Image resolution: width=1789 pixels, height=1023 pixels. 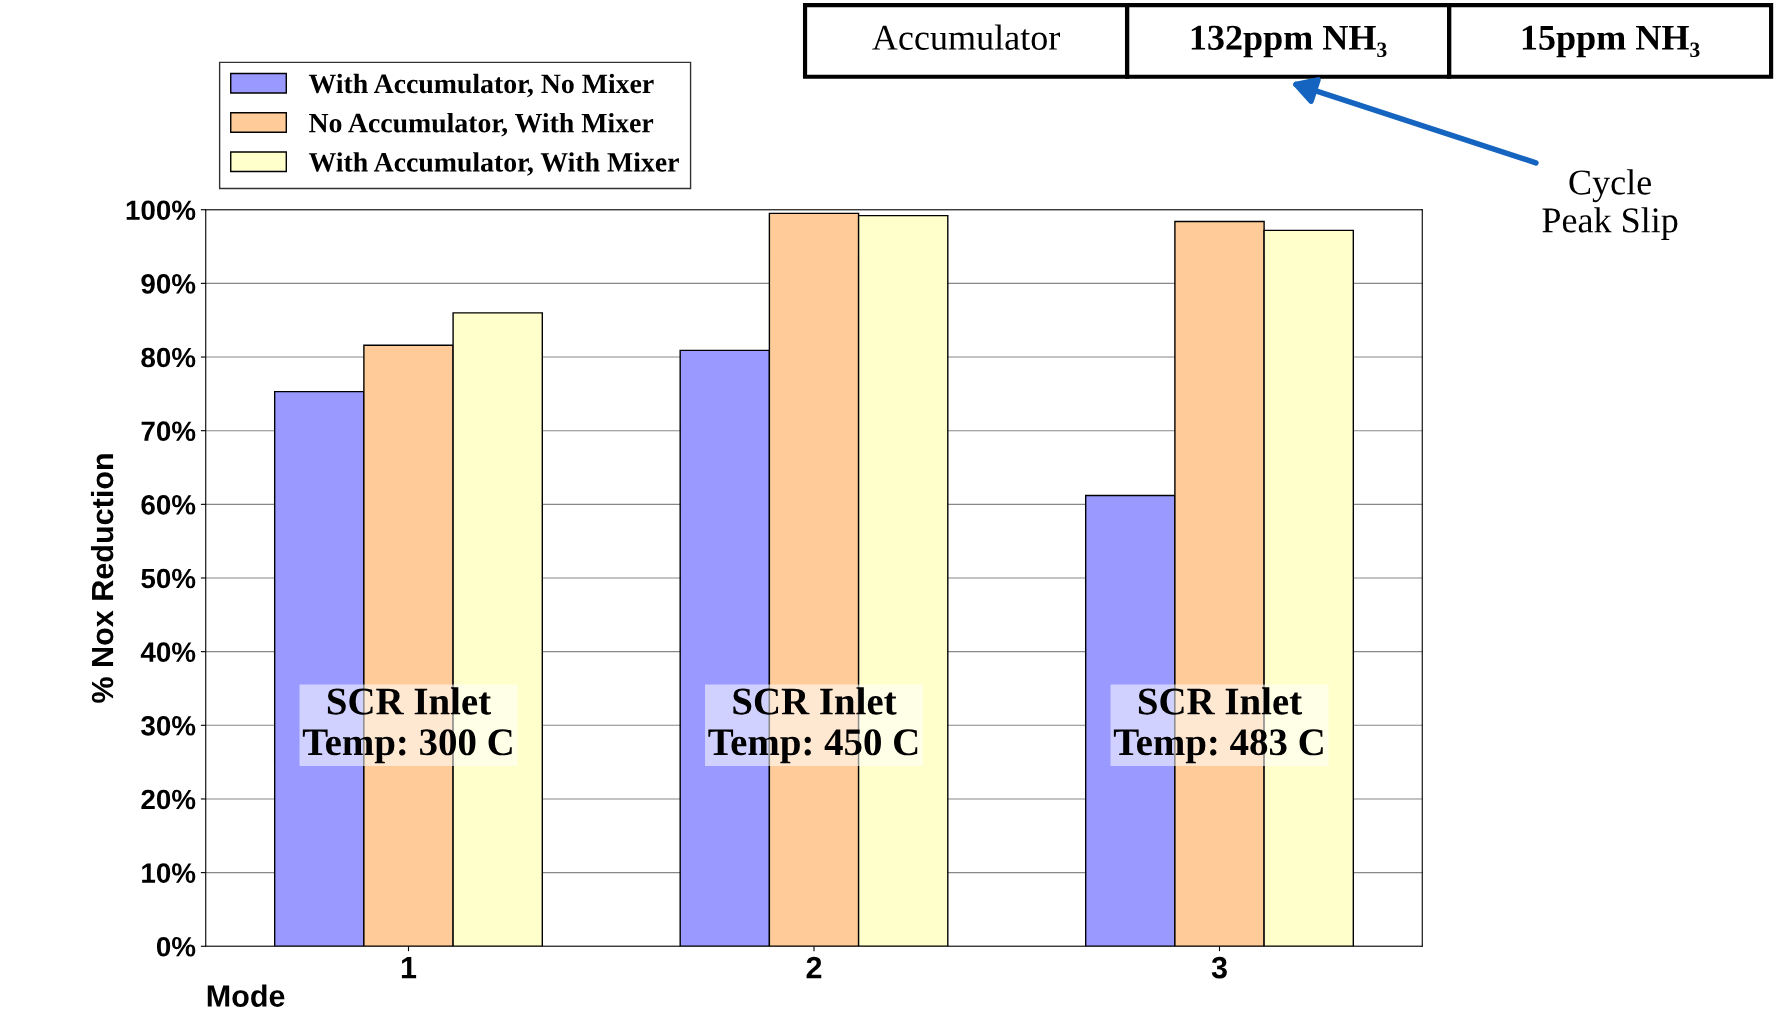 I want to click on x-tick-label: 3, so click(x=1219, y=967).